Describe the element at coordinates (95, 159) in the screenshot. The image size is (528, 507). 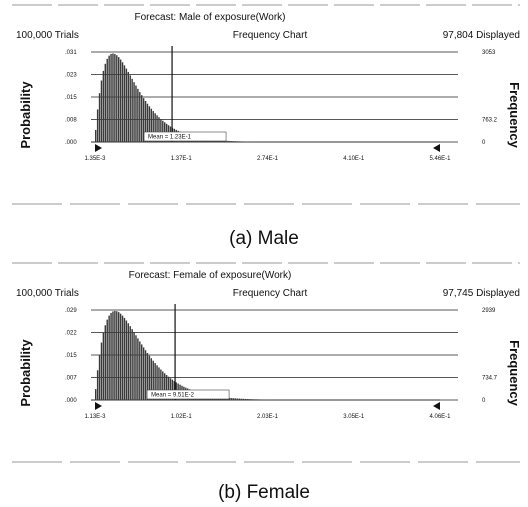
I see `x-tick-label: 1.35E-3` at that location.